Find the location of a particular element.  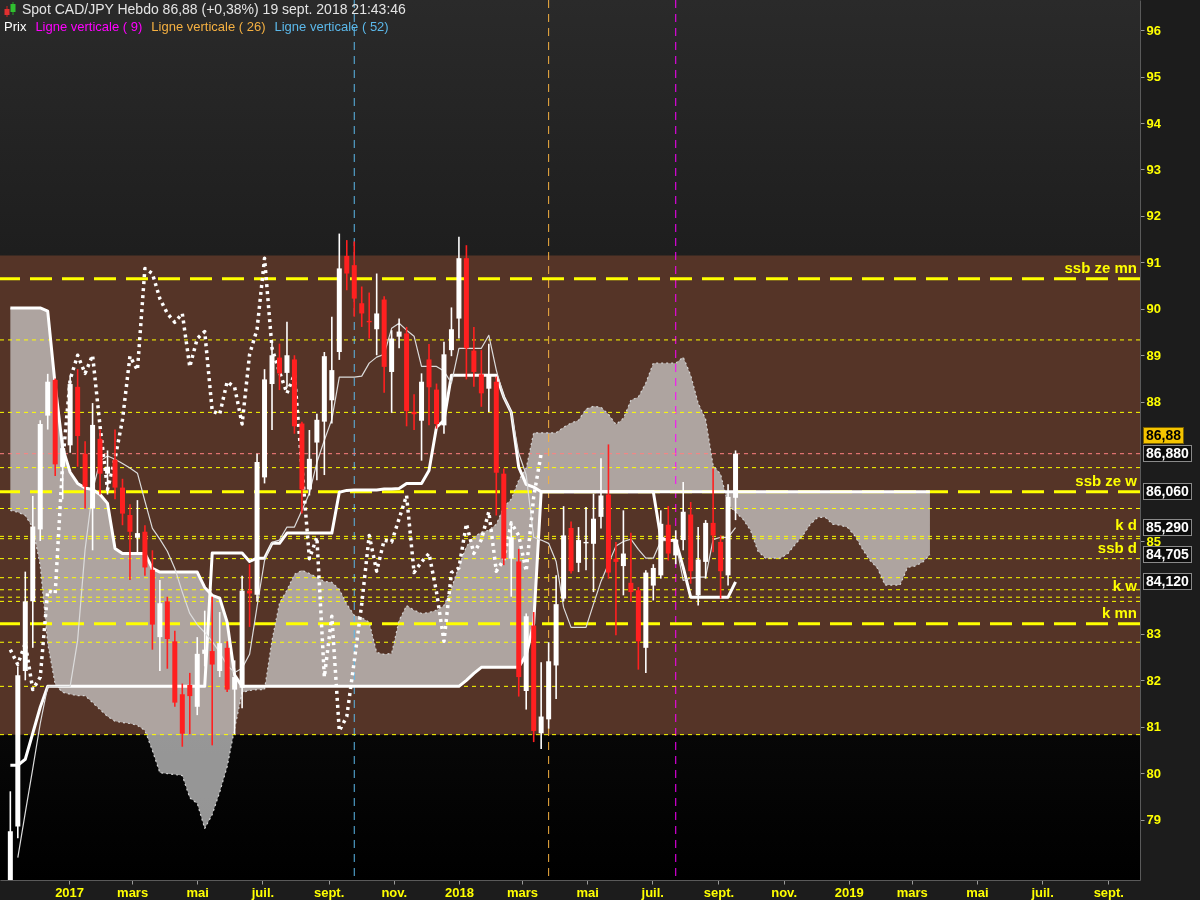

x-tick-label: 2017 is located at coordinates (70, 892).